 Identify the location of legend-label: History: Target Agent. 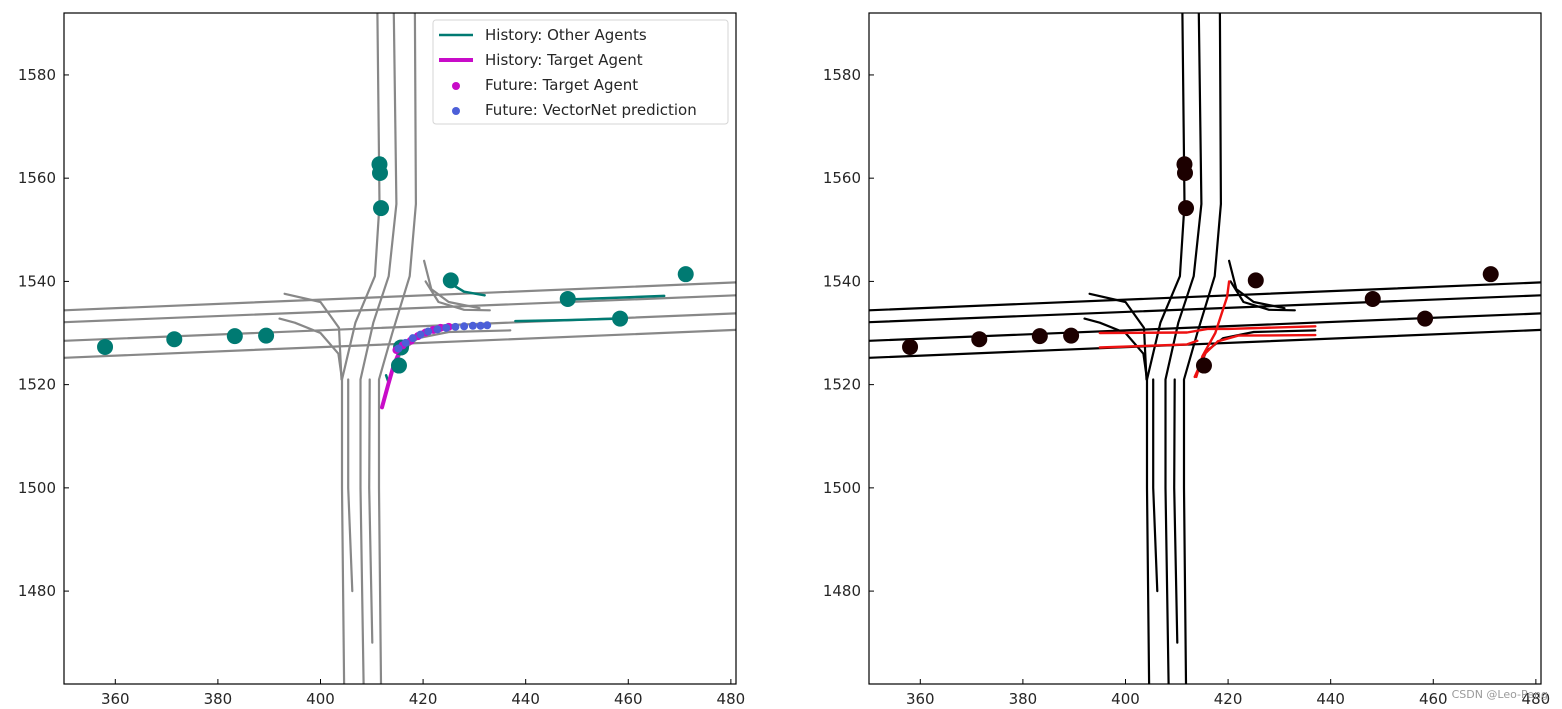
(564, 60).